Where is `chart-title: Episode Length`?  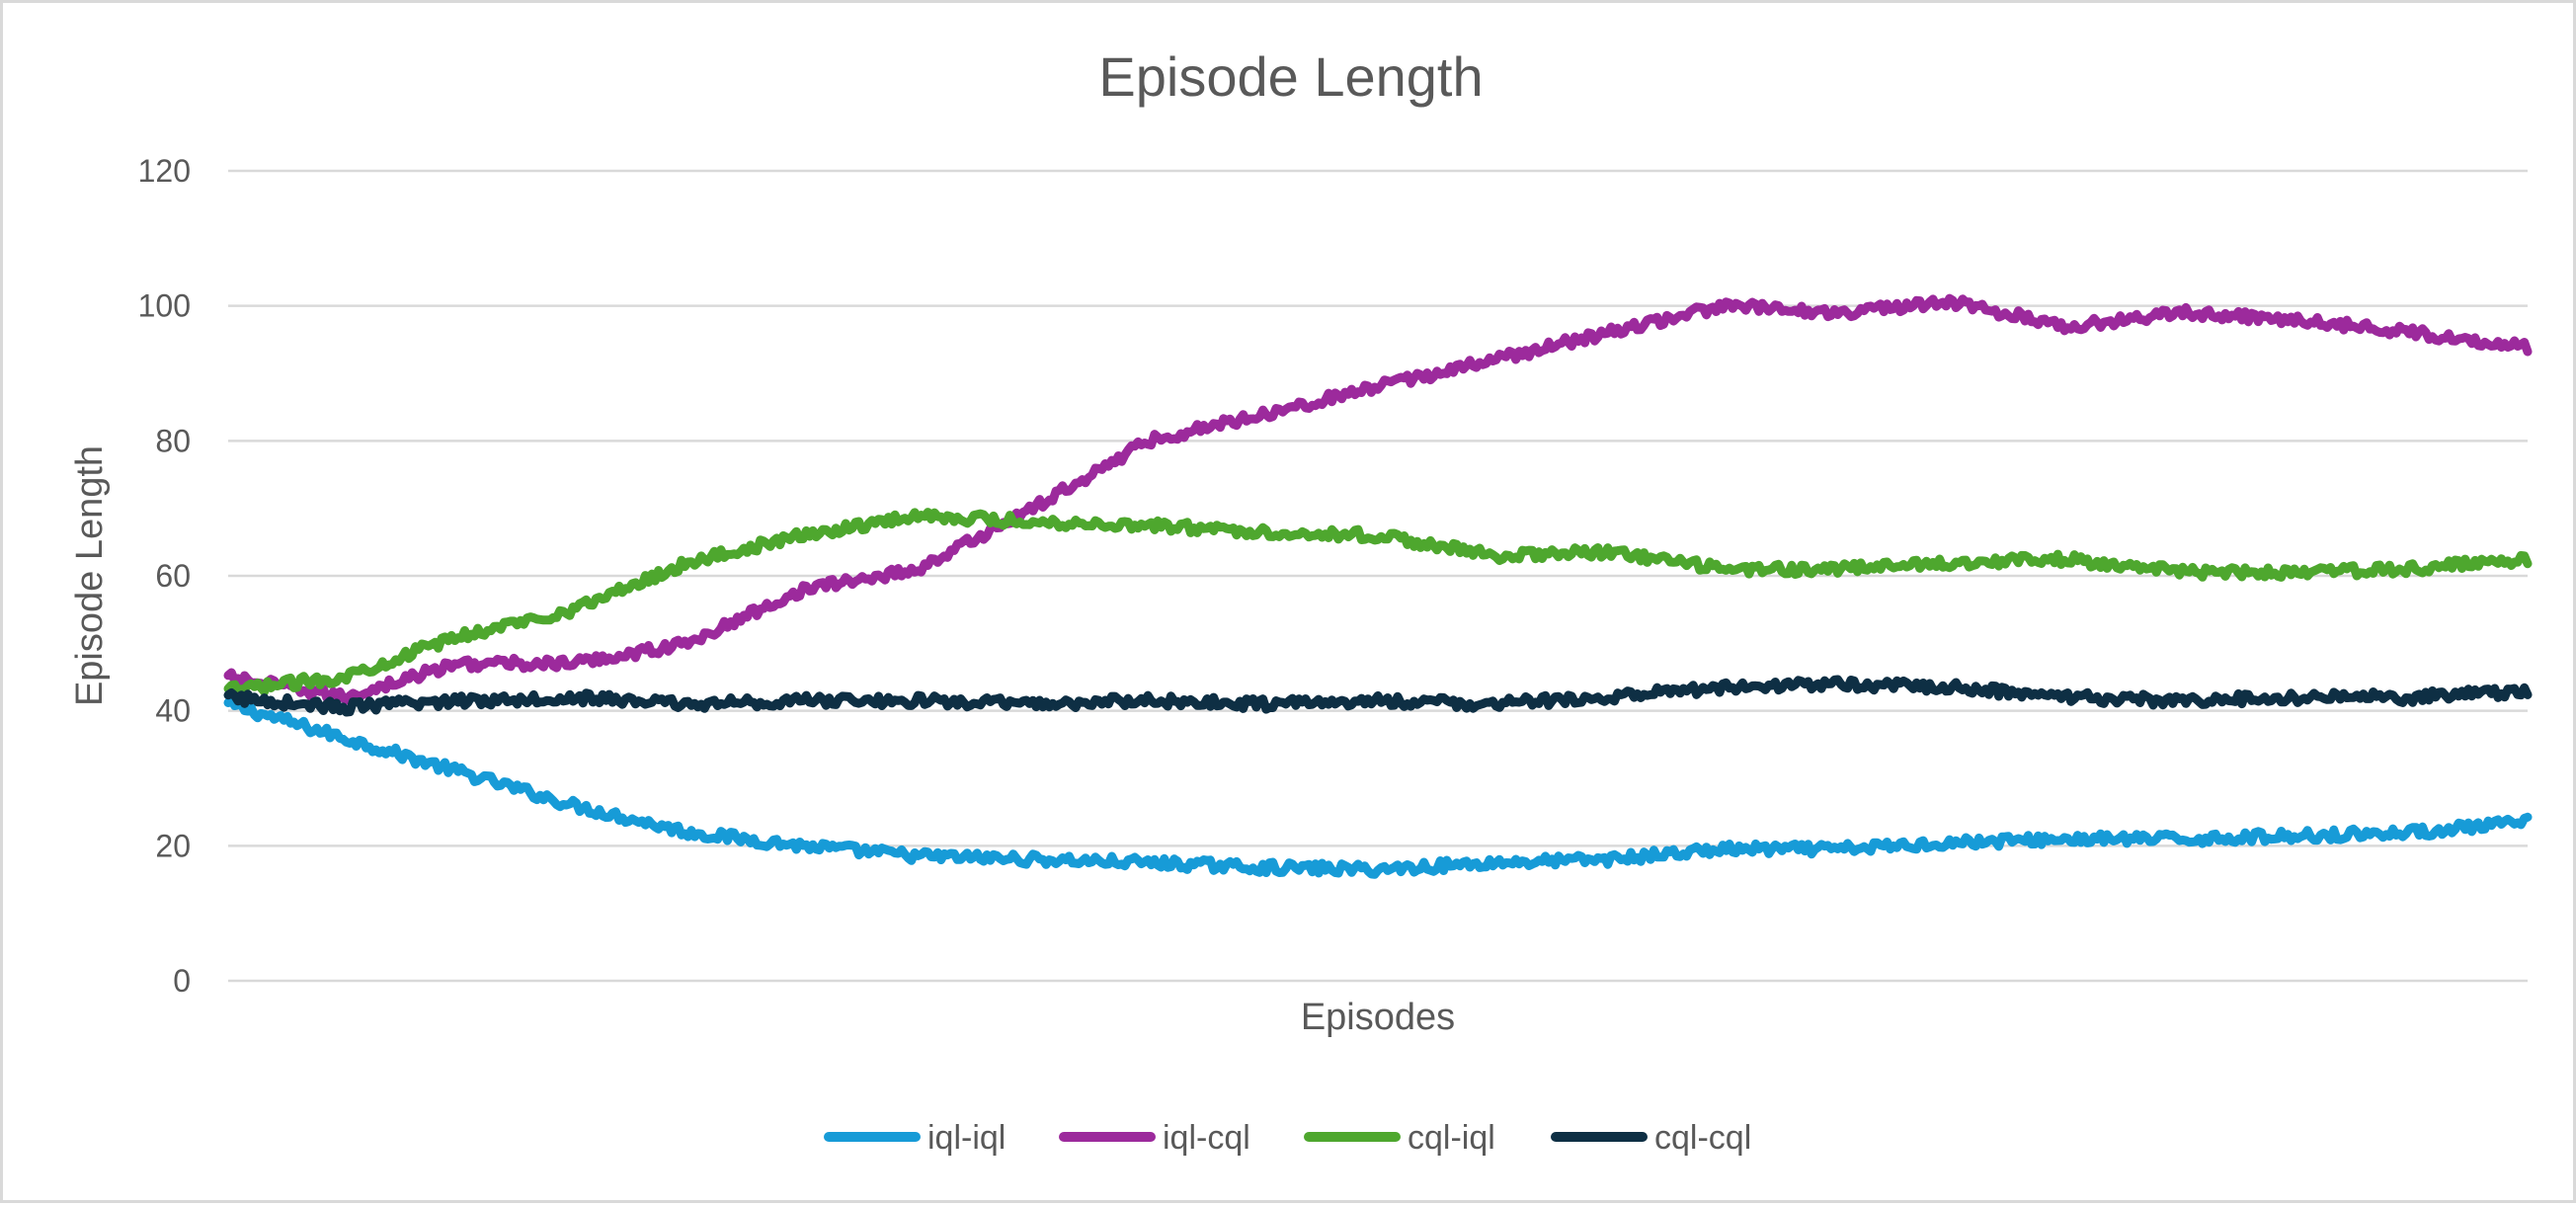
chart-title: Episode Length is located at coordinates (1290, 76).